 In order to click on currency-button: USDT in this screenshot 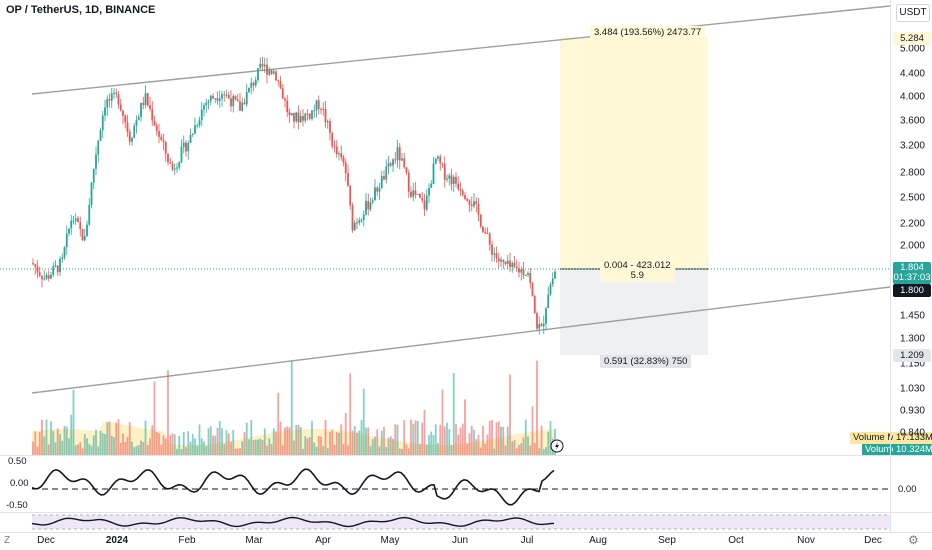, I will do `click(913, 13)`.